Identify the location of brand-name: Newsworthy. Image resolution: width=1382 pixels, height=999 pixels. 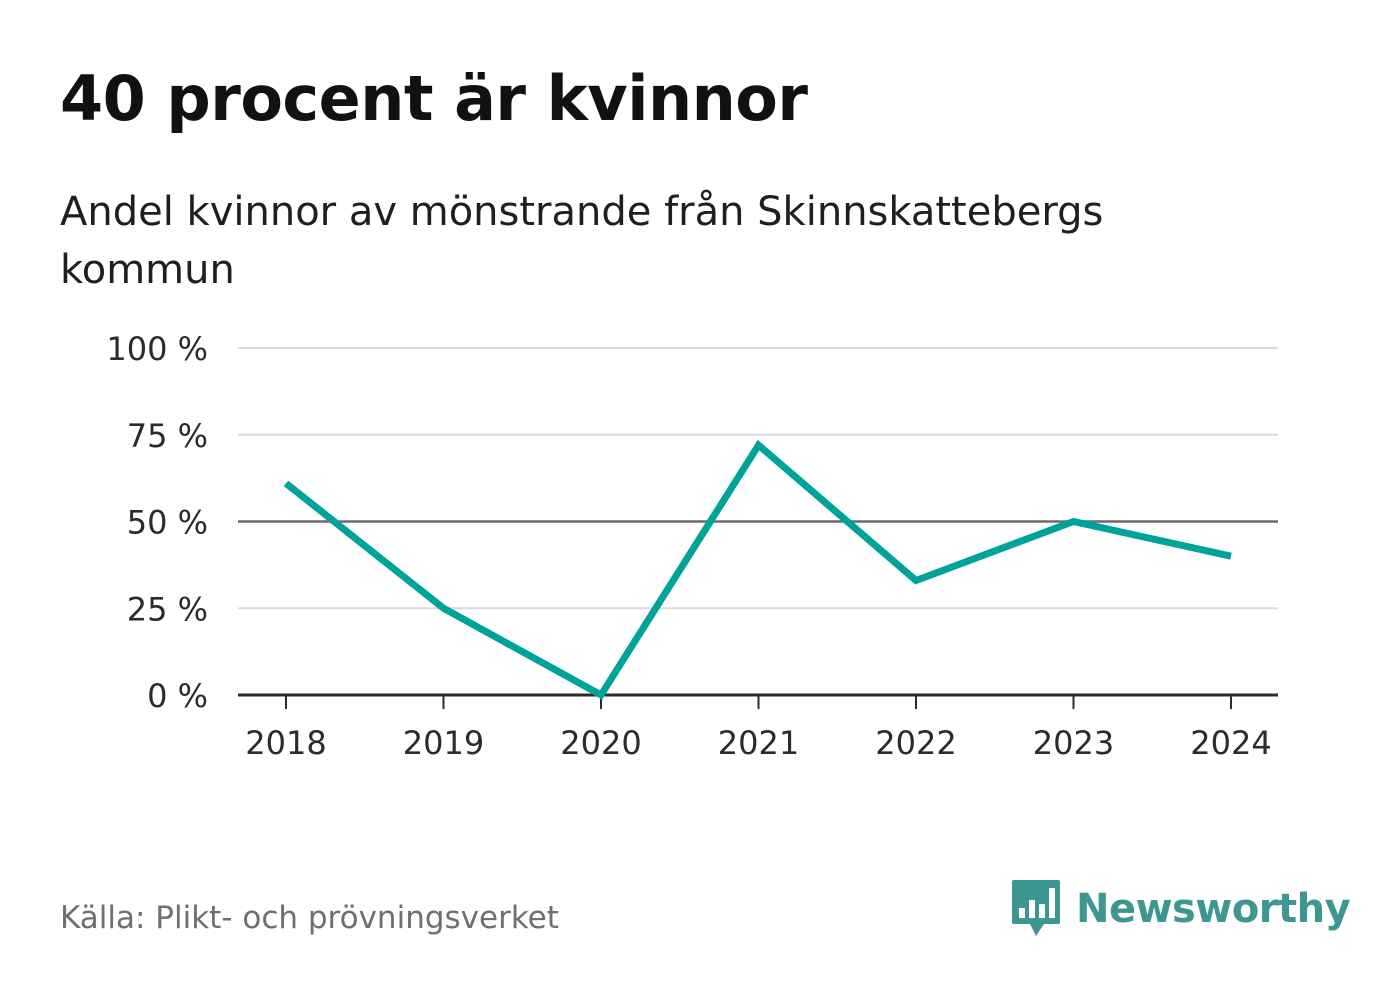
(1213, 909).